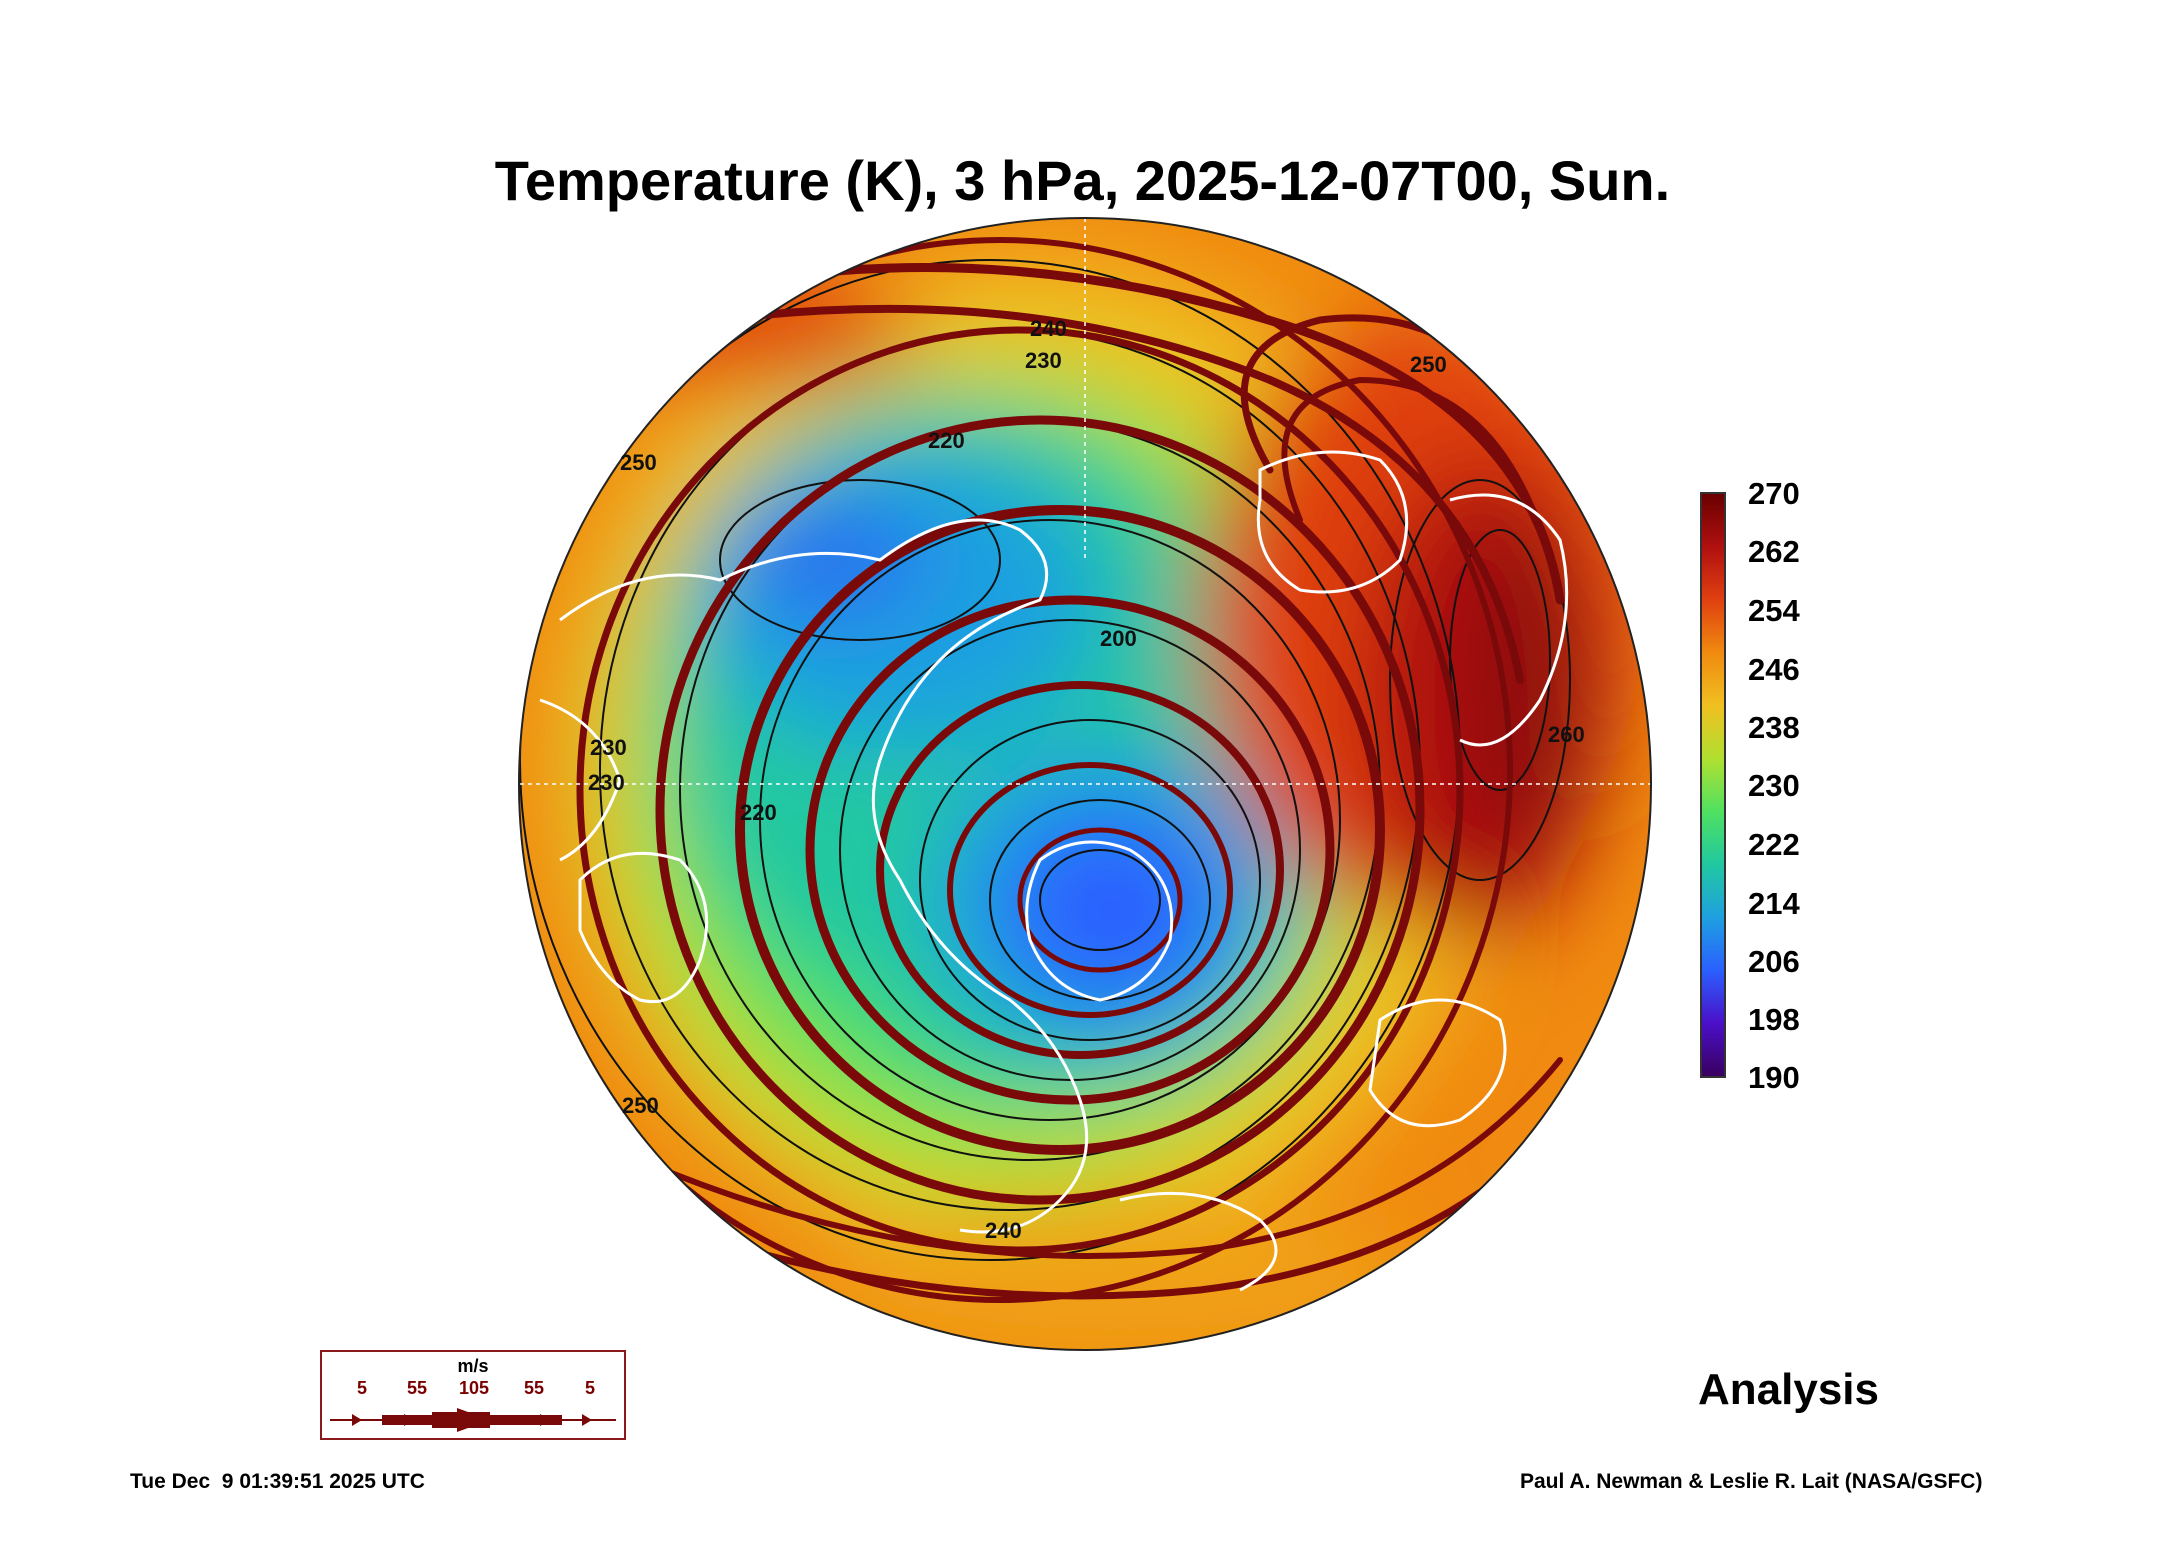 This screenshot has width=2165, height=1561. What do you see at coordinates (1774, 551) in the screenshot?
I see `colorbar-tick-label: 262` at bounding box center [1774, 551].